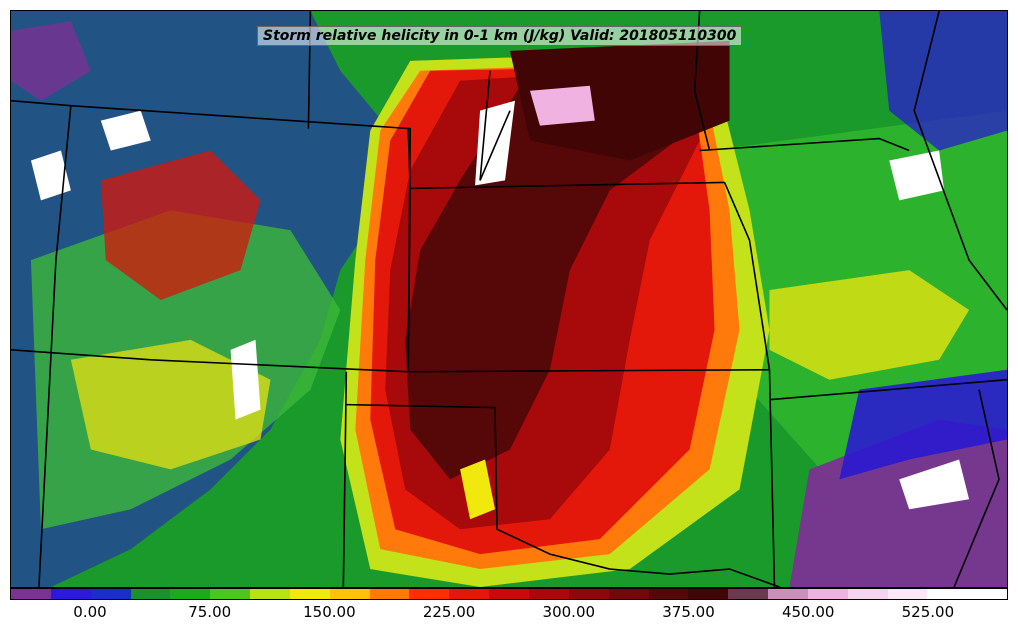 The image size is (1018, 633). I want to click on field-pink-north, so click(562, 105).